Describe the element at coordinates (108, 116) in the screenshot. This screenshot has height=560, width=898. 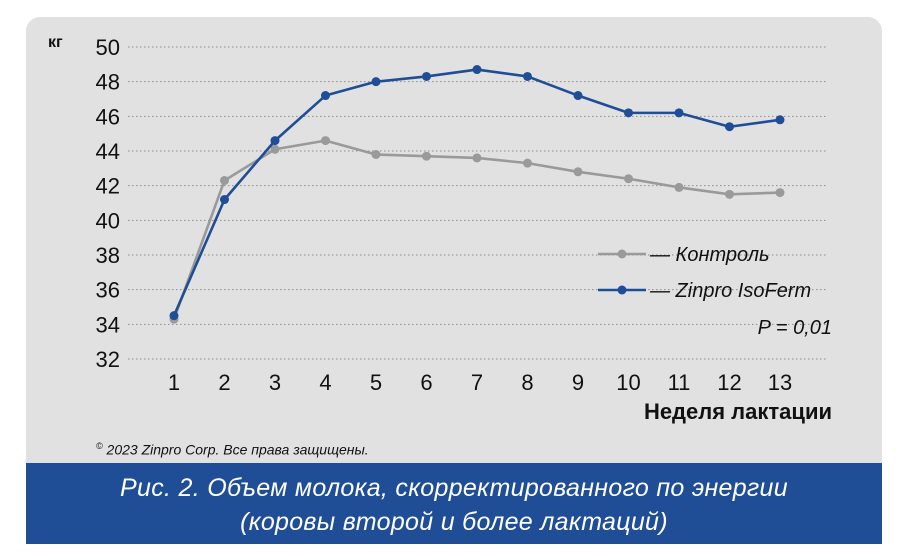
I see `y-tick-label: 46` at that location.